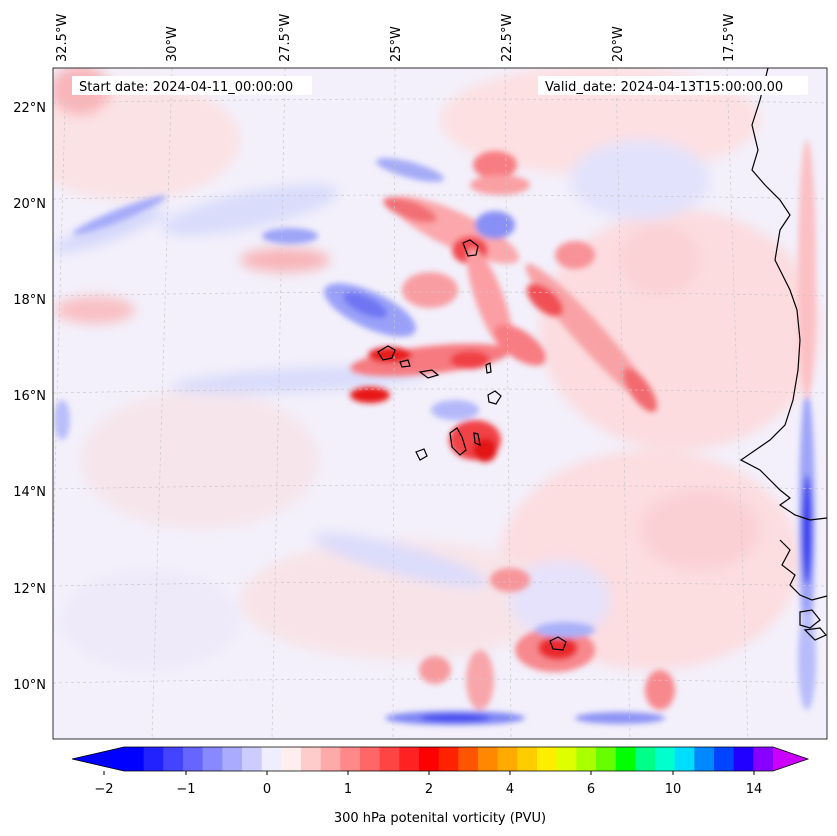 The image size is (837, 836). I want to click on colorbar-outline, so click(440, 759).